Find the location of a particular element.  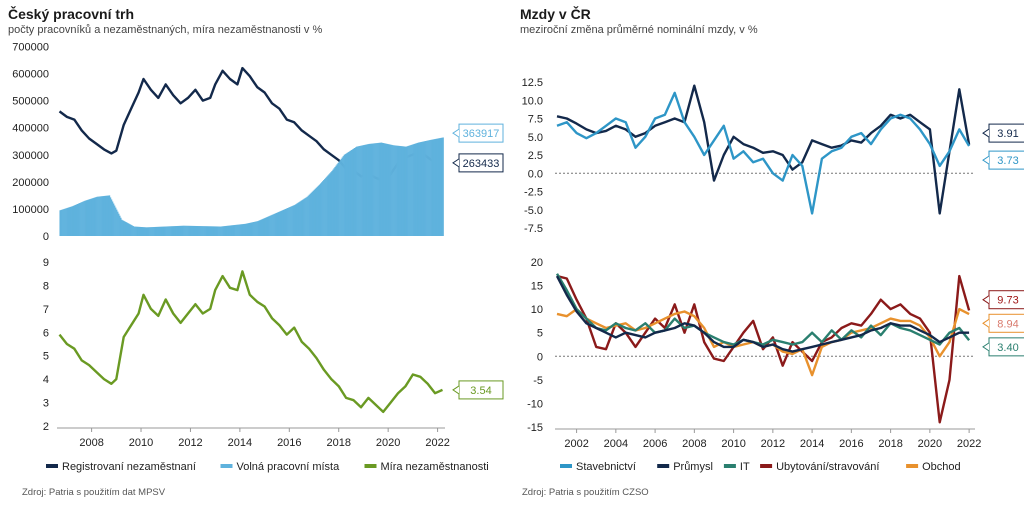

y-tick-label: 0.0 is located at coordinates (535, 174).